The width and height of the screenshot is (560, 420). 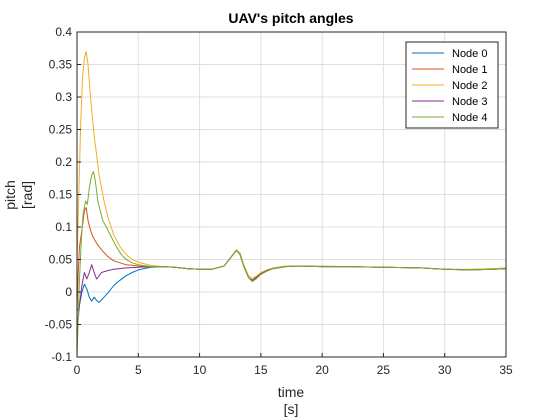 I want to click on y-tick-label: 0.2, so click(x=63, y=162).